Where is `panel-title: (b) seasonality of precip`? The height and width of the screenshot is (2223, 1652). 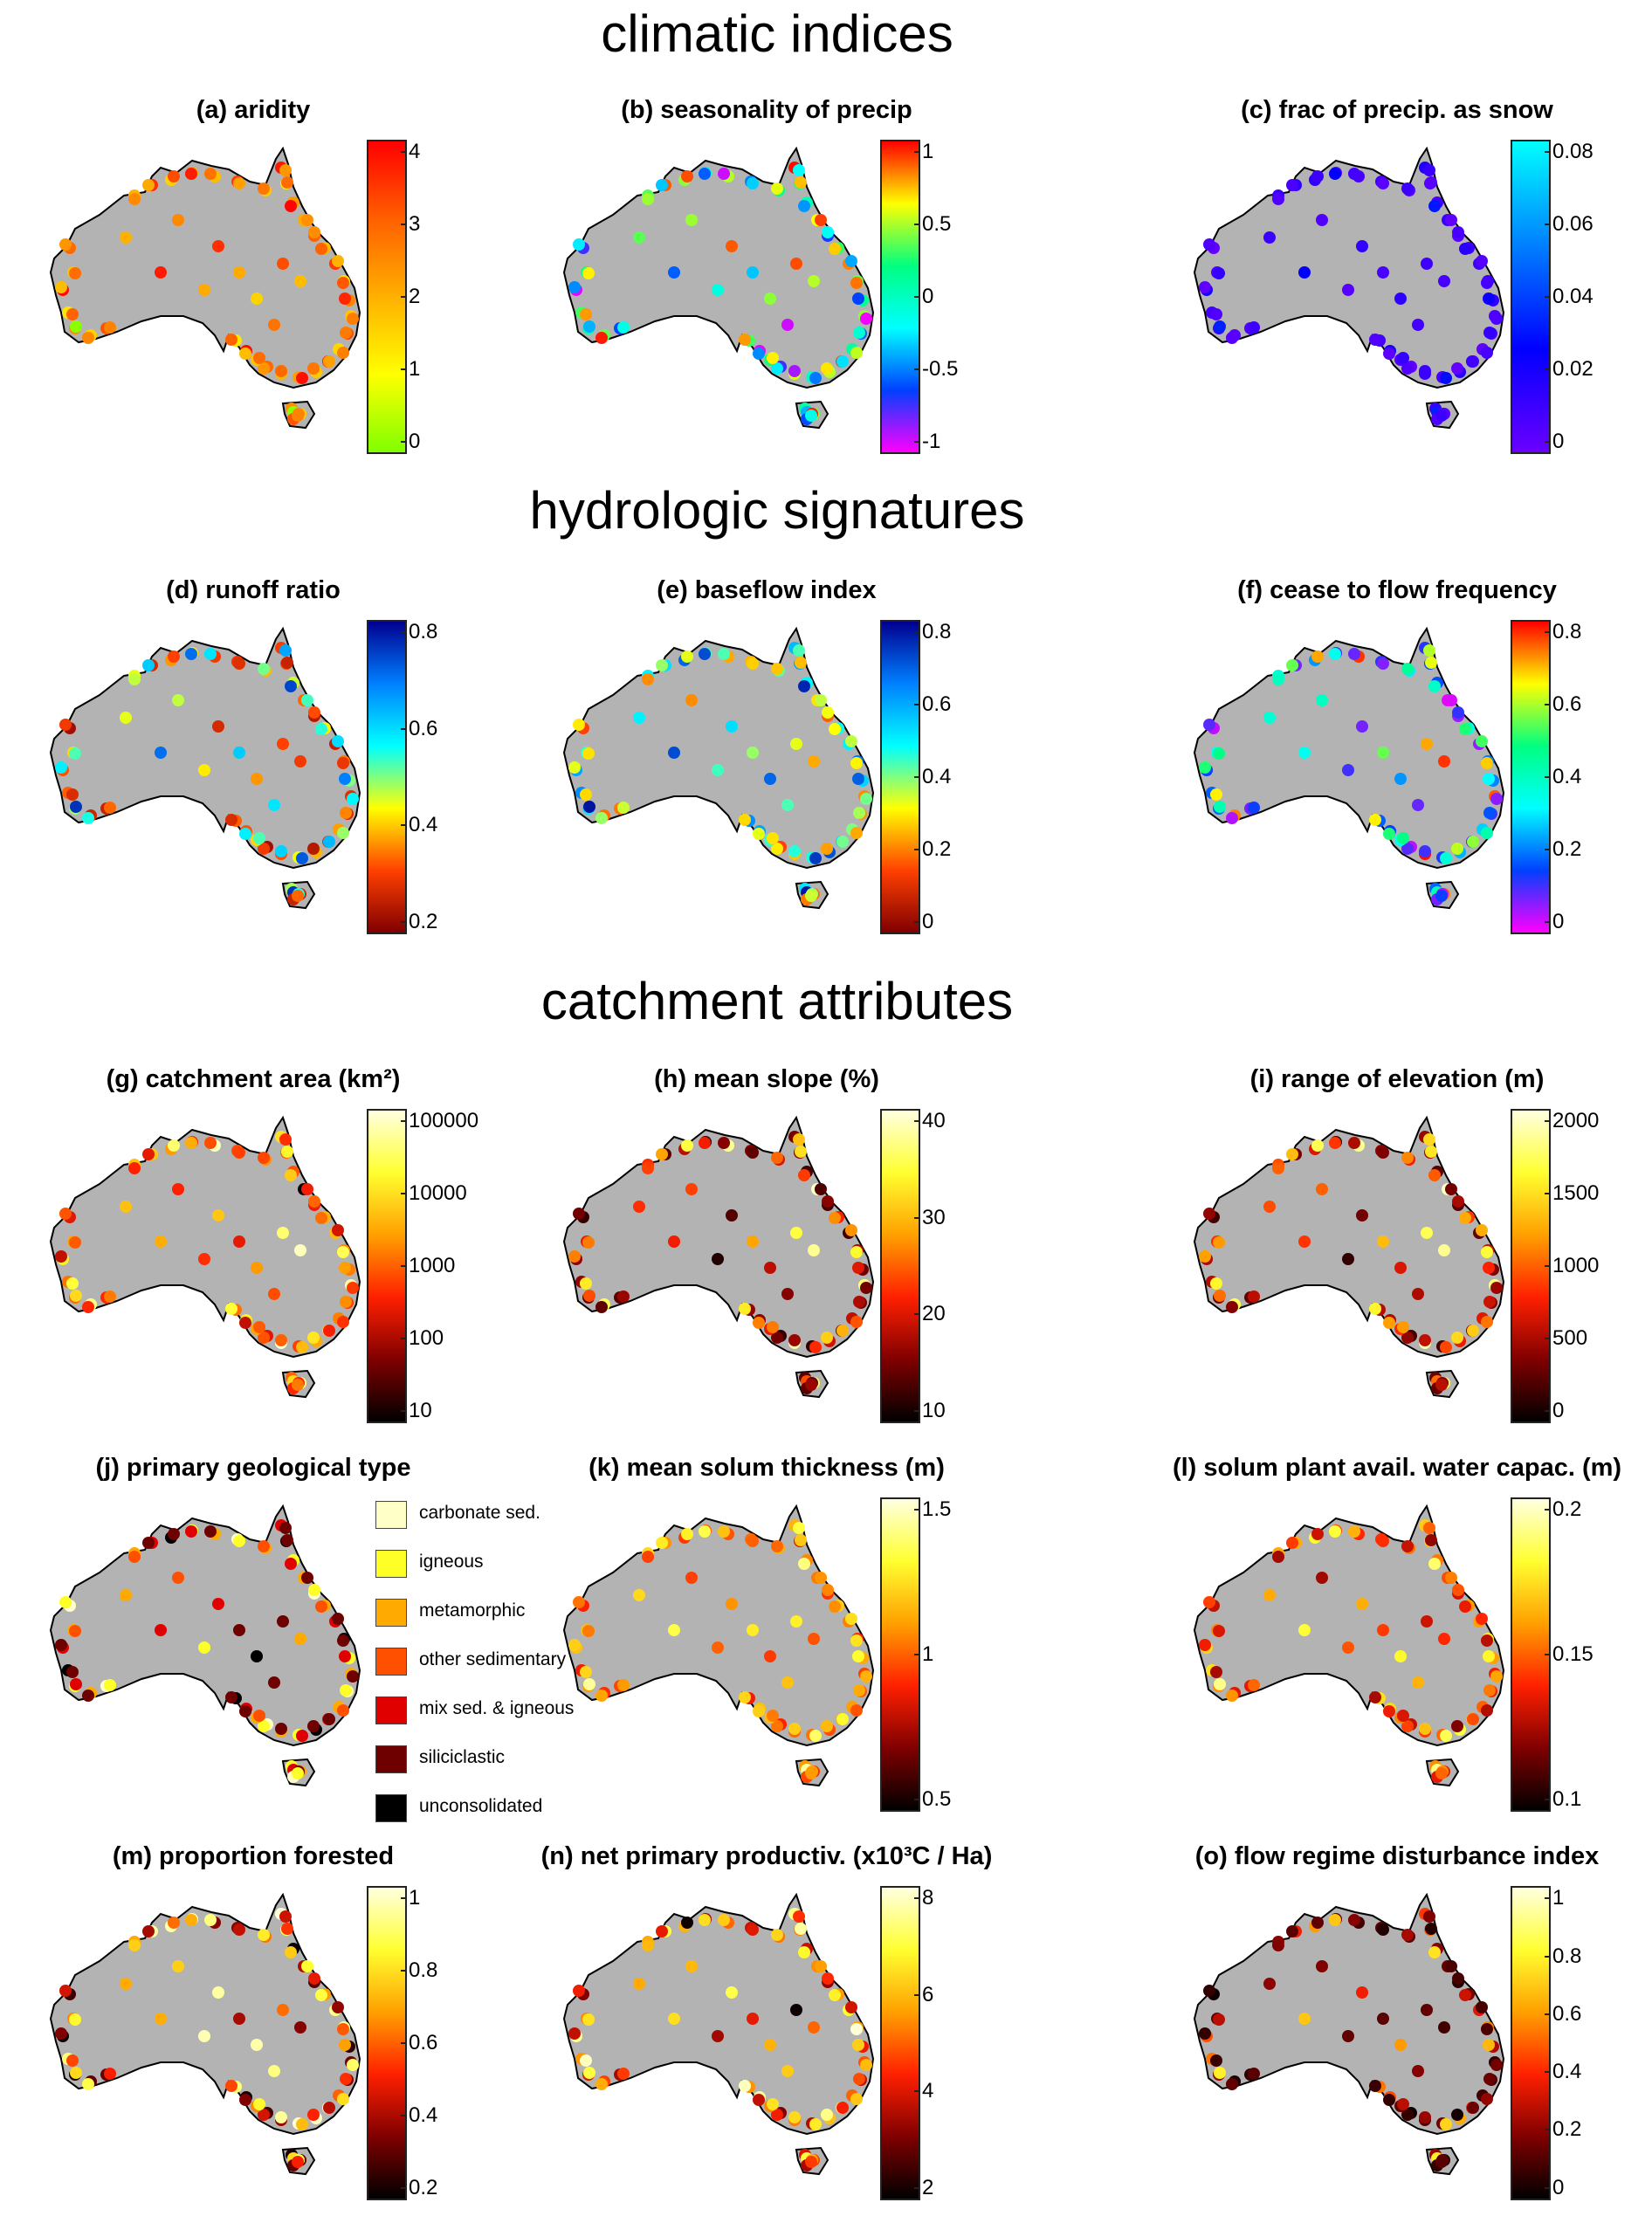
panel-title: (b) seasonality of precip is located at coordinates (766, 110).